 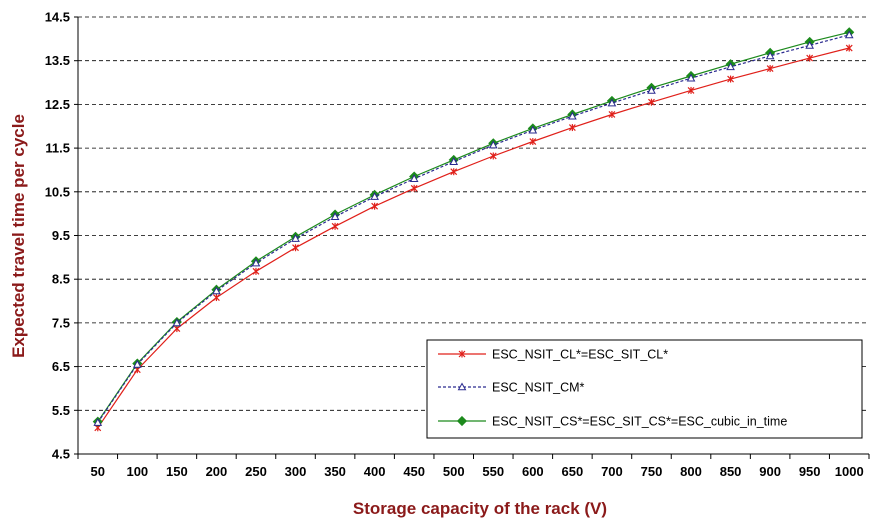 What do you see at coordinates (480, 508) in the screenshot?
I see `x-axis-title: Storage capacity of the rack (V)` at bounding box center [480, 508].